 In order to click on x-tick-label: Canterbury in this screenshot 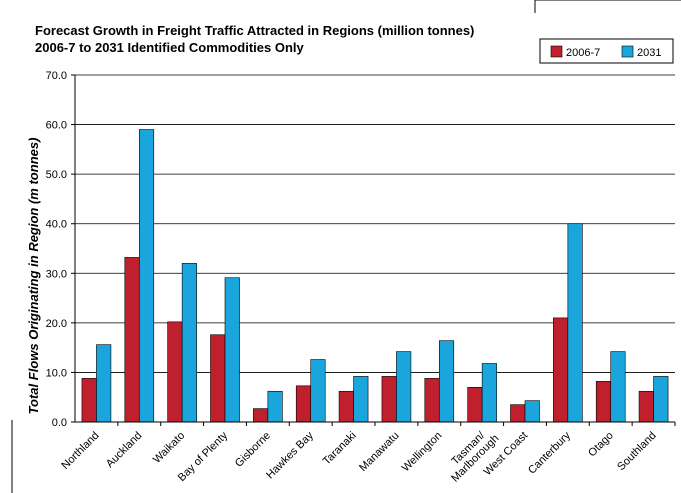, I will do `click(549, 452)`.